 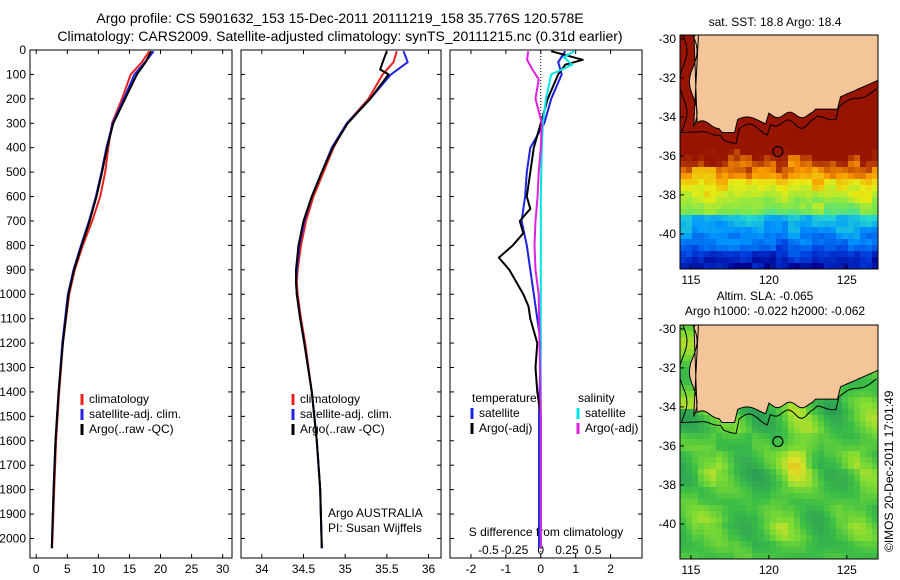 I want to click on x-tick-label: 36, so click(x=429, y=569).